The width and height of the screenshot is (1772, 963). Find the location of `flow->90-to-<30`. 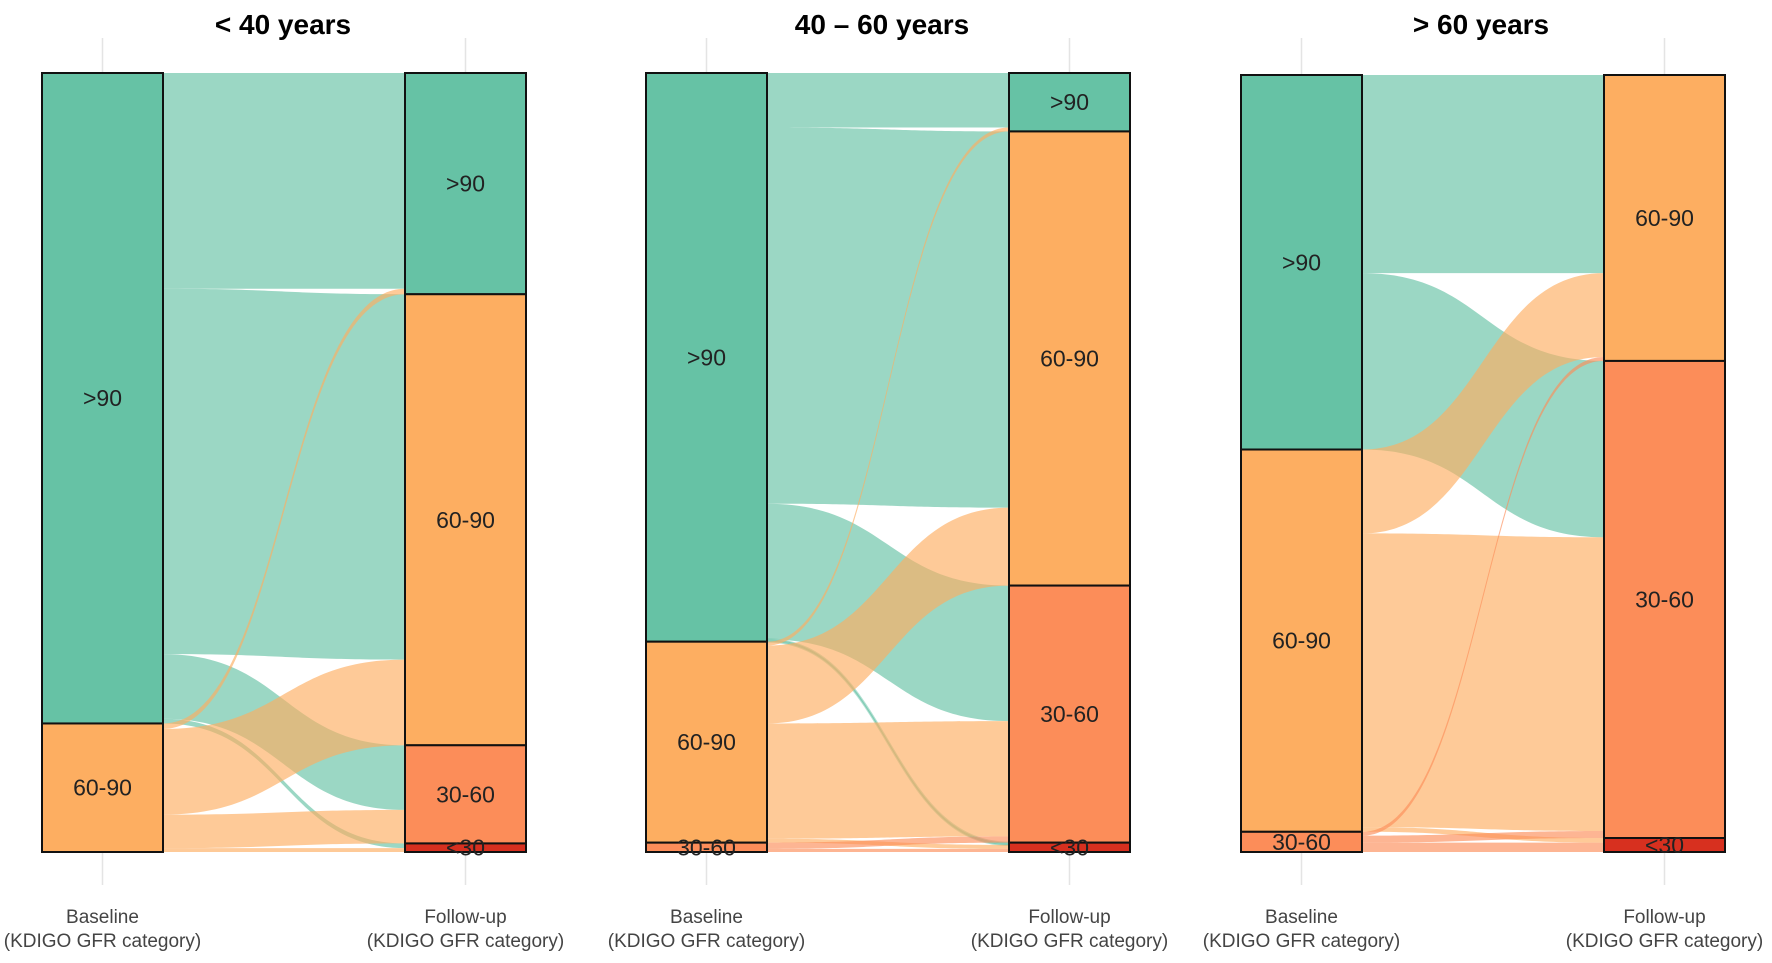

flow->90-to-<30 is located at coordinates (284, 783).